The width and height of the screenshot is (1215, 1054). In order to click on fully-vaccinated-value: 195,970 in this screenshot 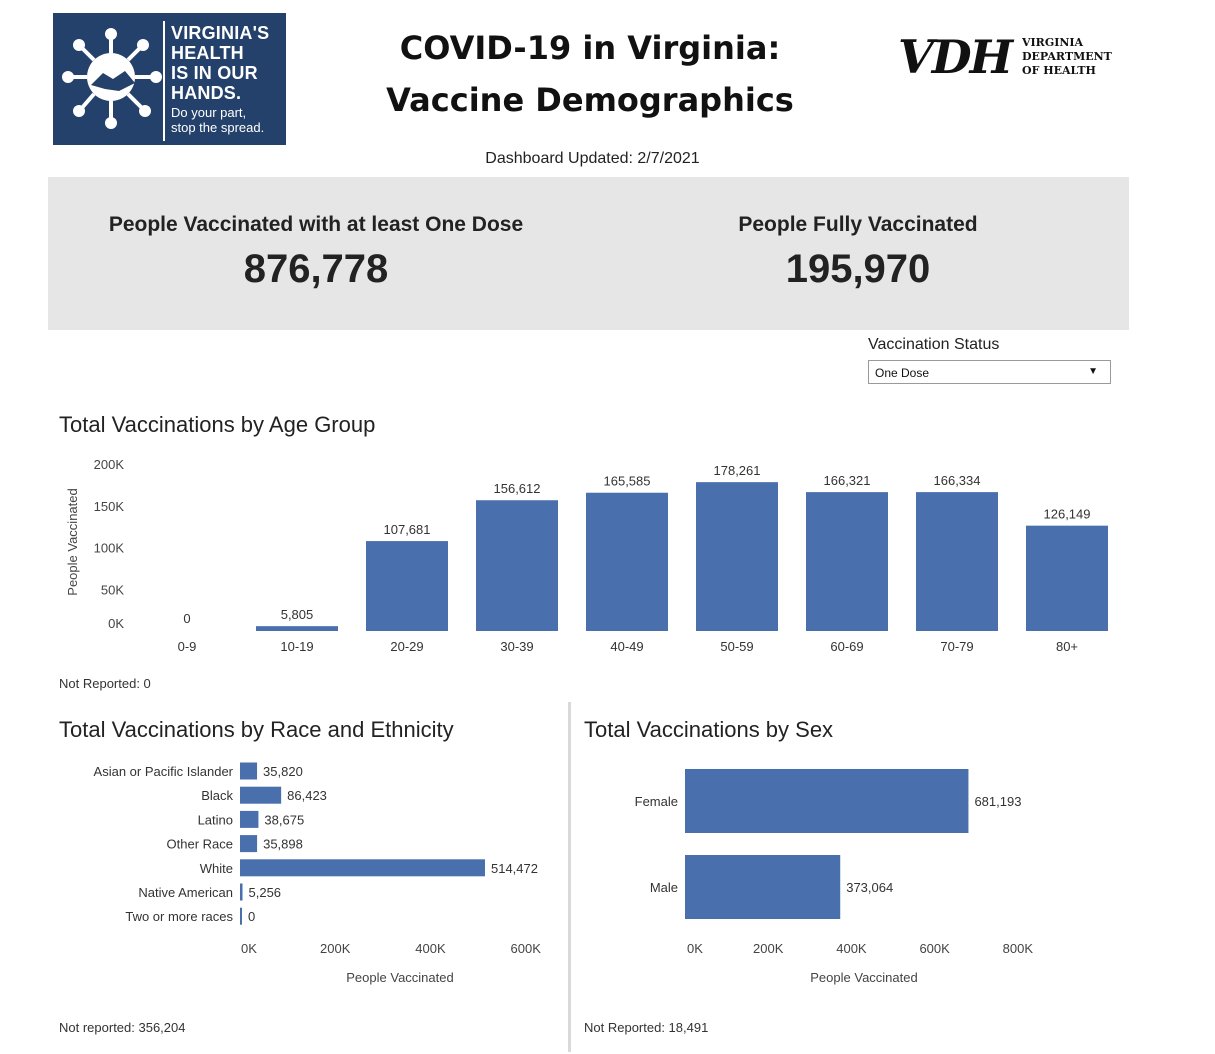, I will do `click(858, 269)`.